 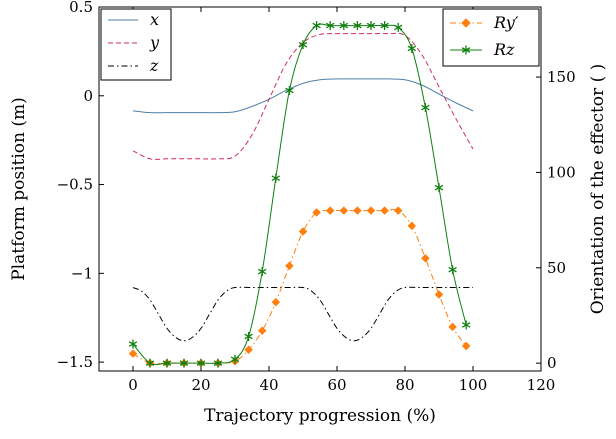 What do you see at coordinates (82, 273) in the screenshot?
I see `y-left-tick-label: −1` at bounding box center [82, 273].